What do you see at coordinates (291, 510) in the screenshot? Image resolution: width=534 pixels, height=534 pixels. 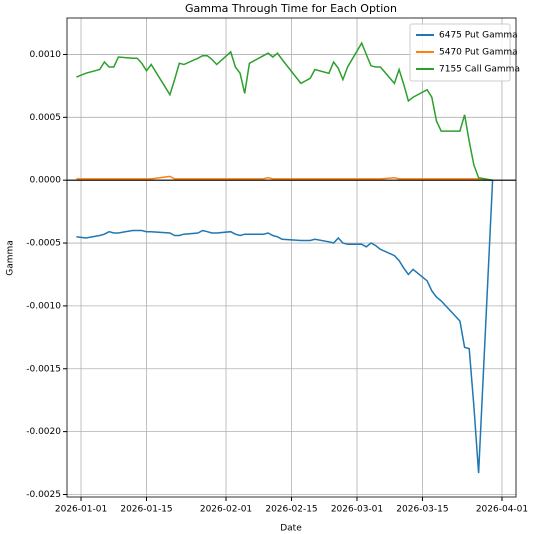 I see `x-tick-label: 2026-02-15` at bounding box center [291, 510].